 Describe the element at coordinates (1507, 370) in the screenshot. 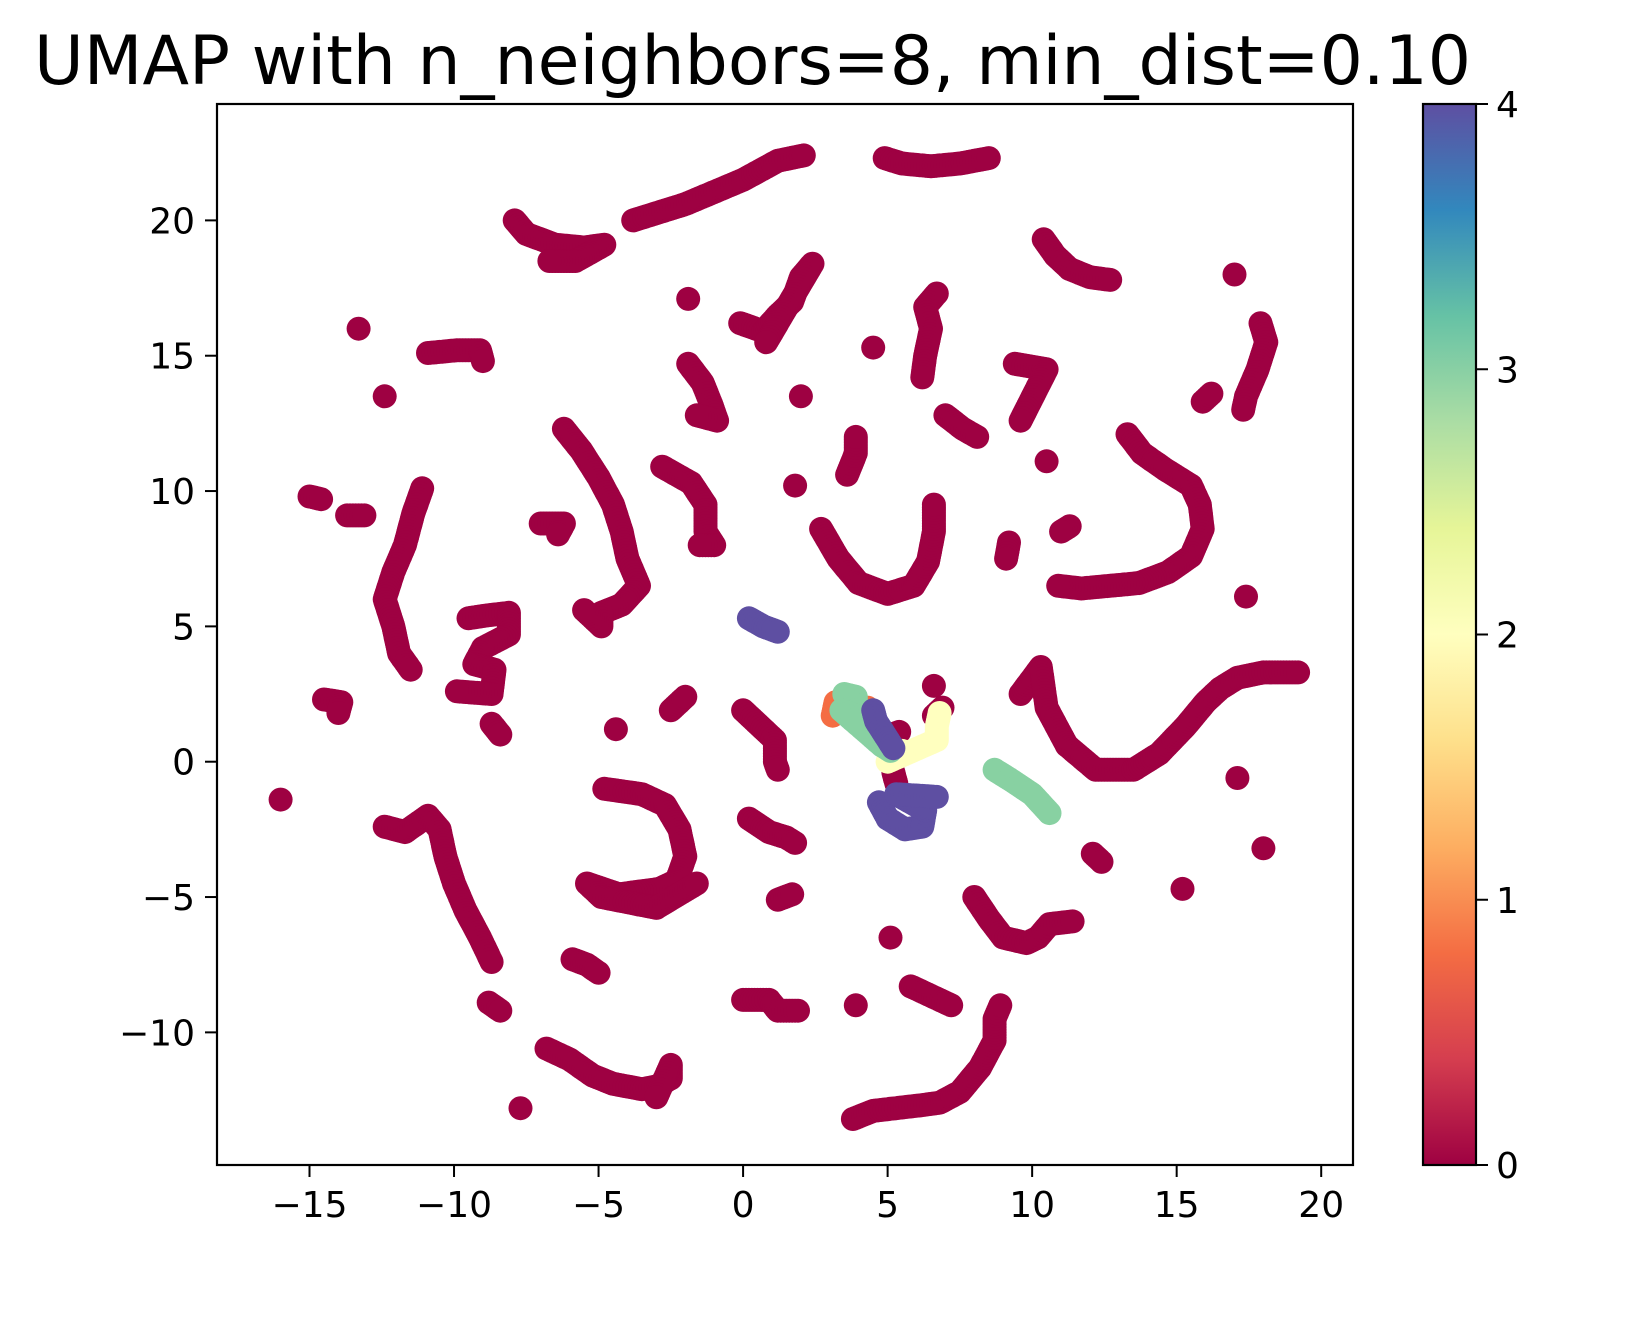

I see `colorbar-tick-label: 3` at that location.